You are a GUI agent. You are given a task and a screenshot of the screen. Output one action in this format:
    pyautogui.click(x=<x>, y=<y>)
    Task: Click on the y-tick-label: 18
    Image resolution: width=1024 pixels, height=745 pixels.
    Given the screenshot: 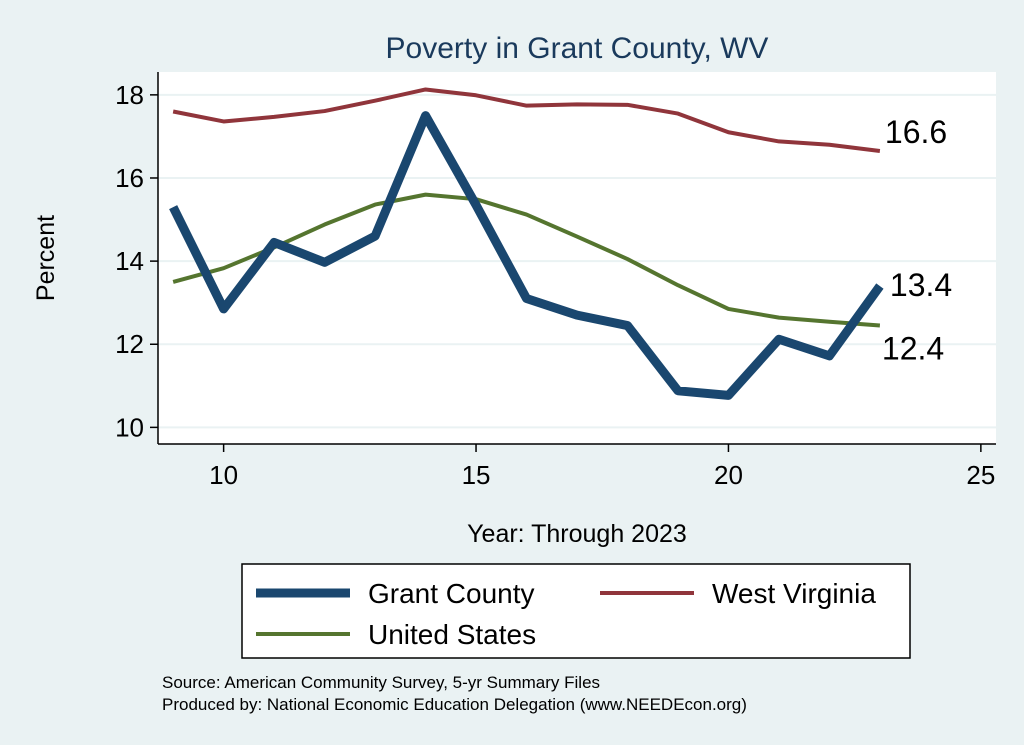 What is the action you would take?
    pyautogui.click(x=129, y=95)
    